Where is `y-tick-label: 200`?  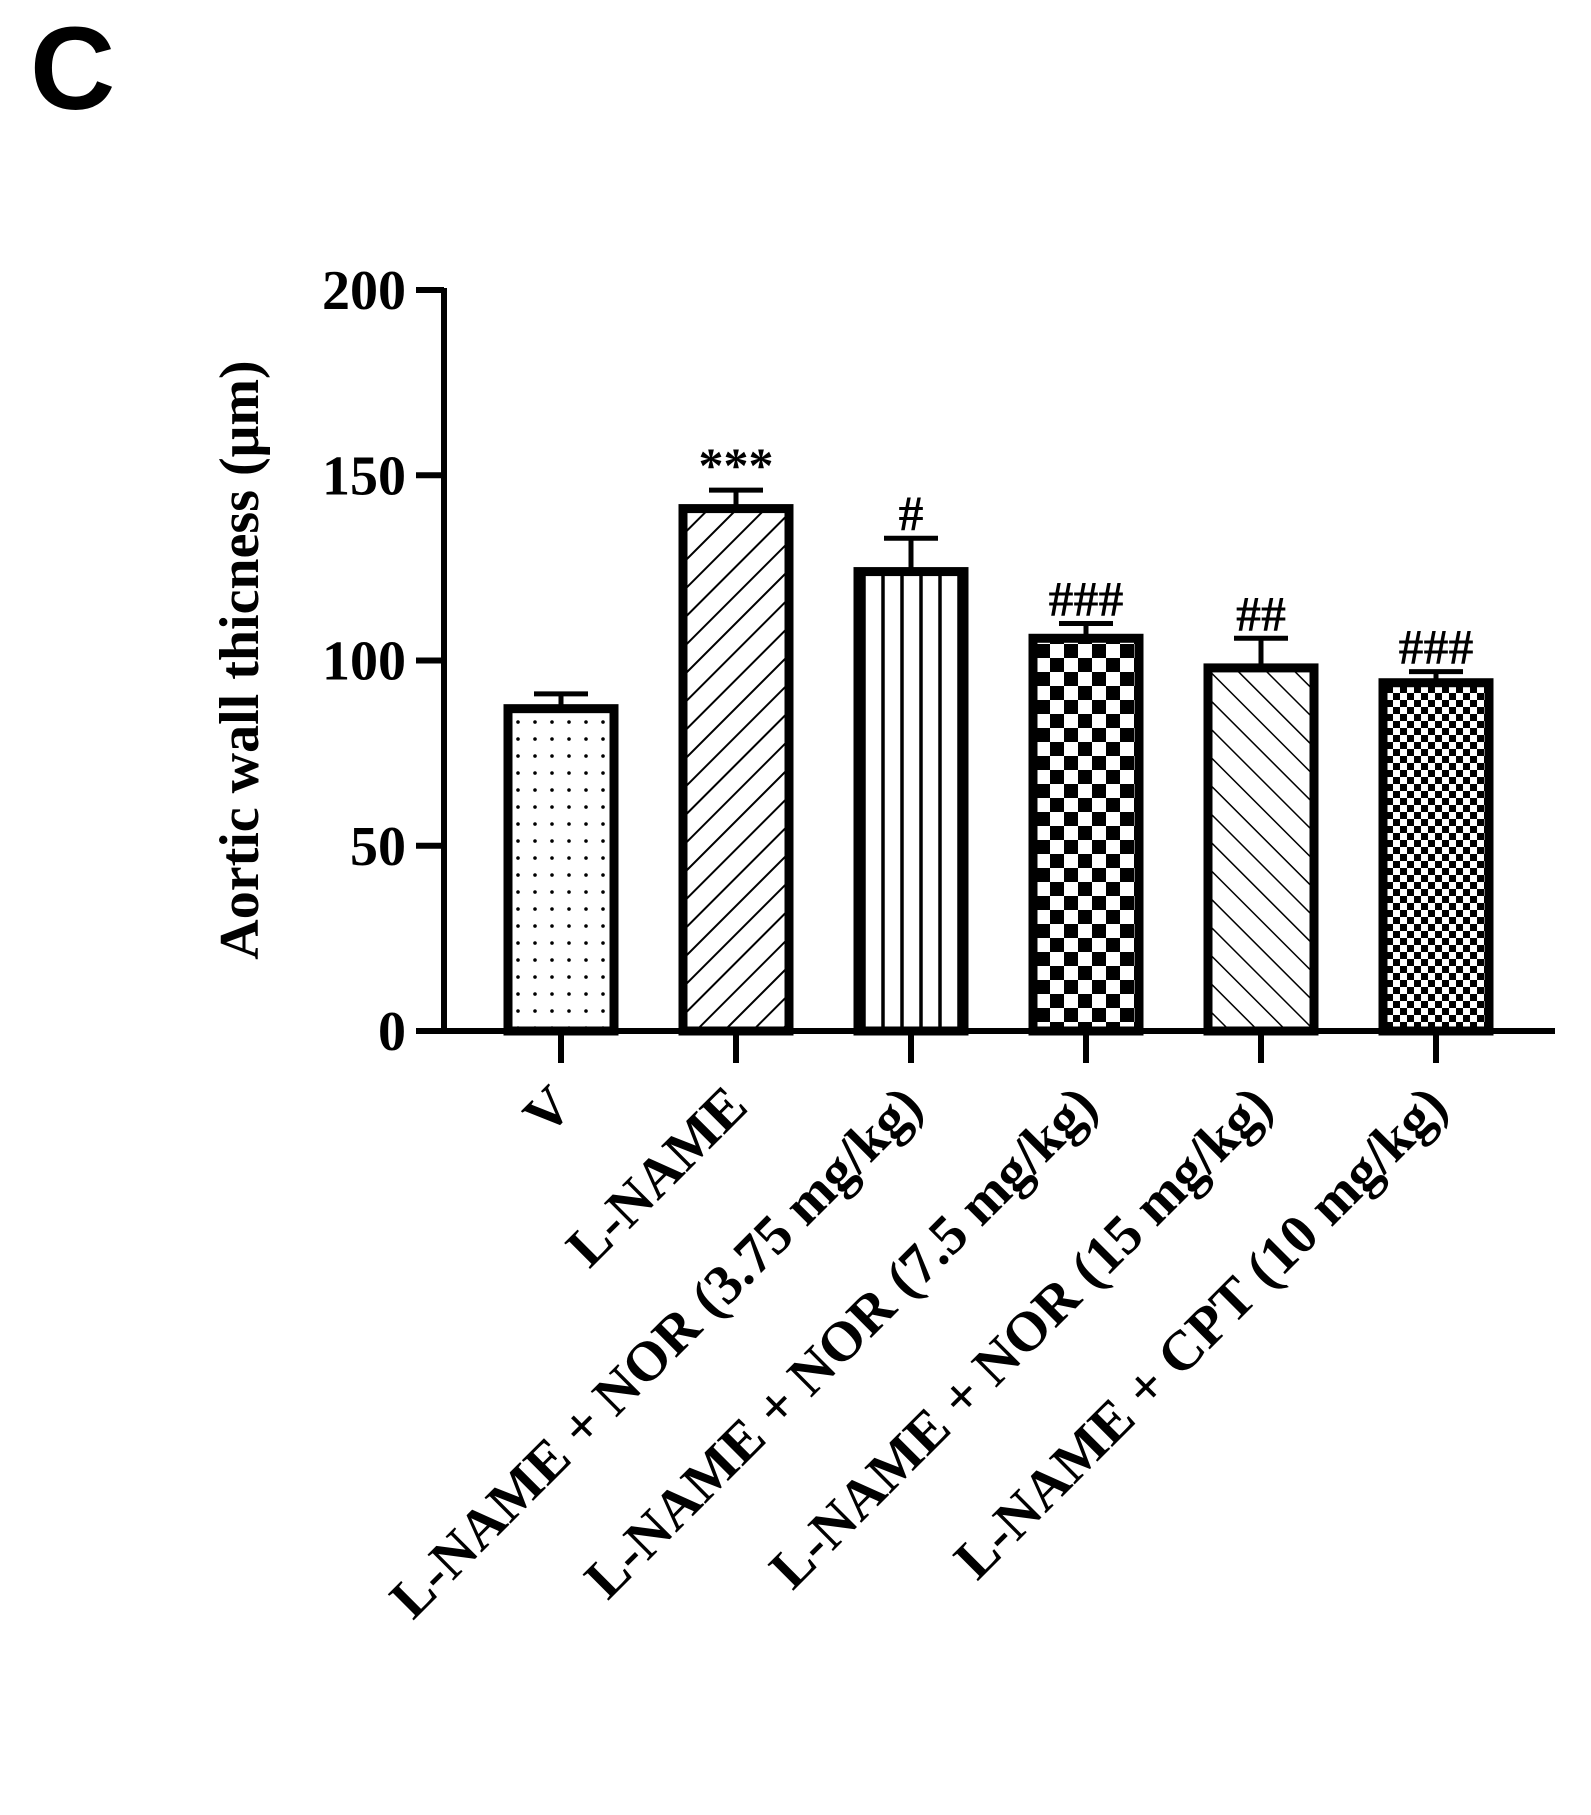
y-tick-label: 200 is located at coordinates (364, 291).